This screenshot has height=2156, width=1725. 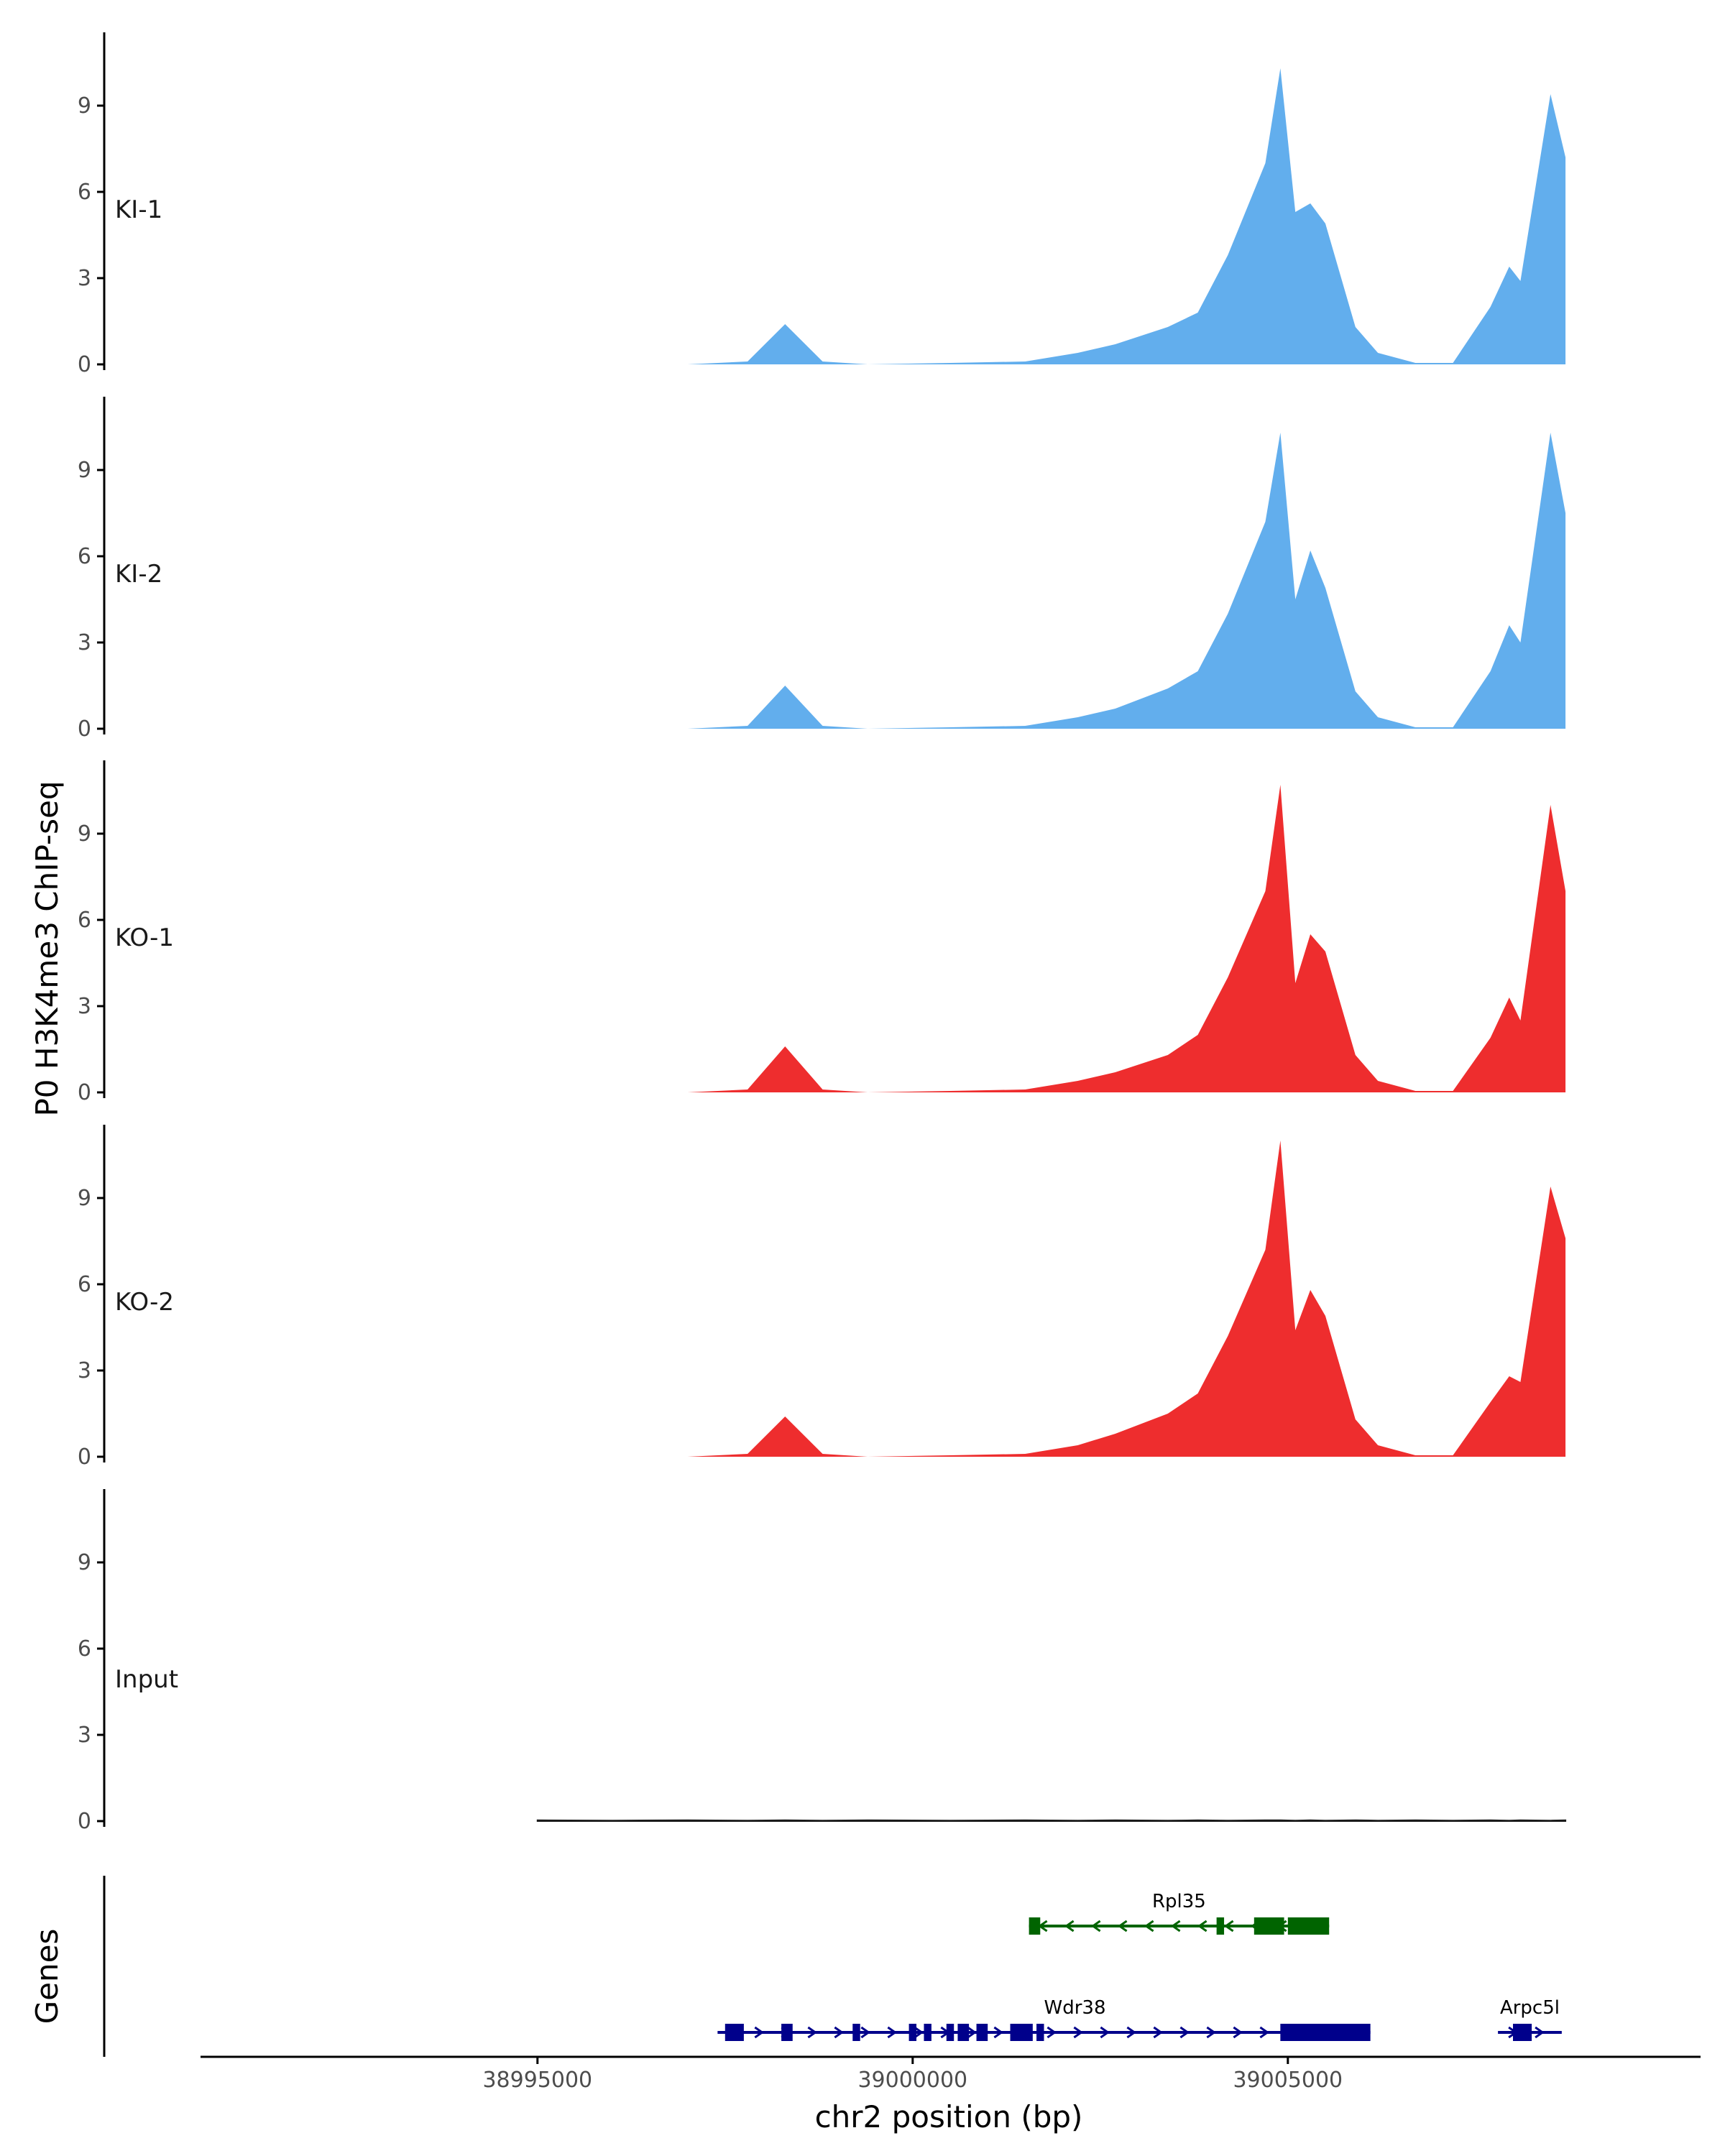 I want to click on gene-label: Wdr38, so click(x=1075, y=2008).